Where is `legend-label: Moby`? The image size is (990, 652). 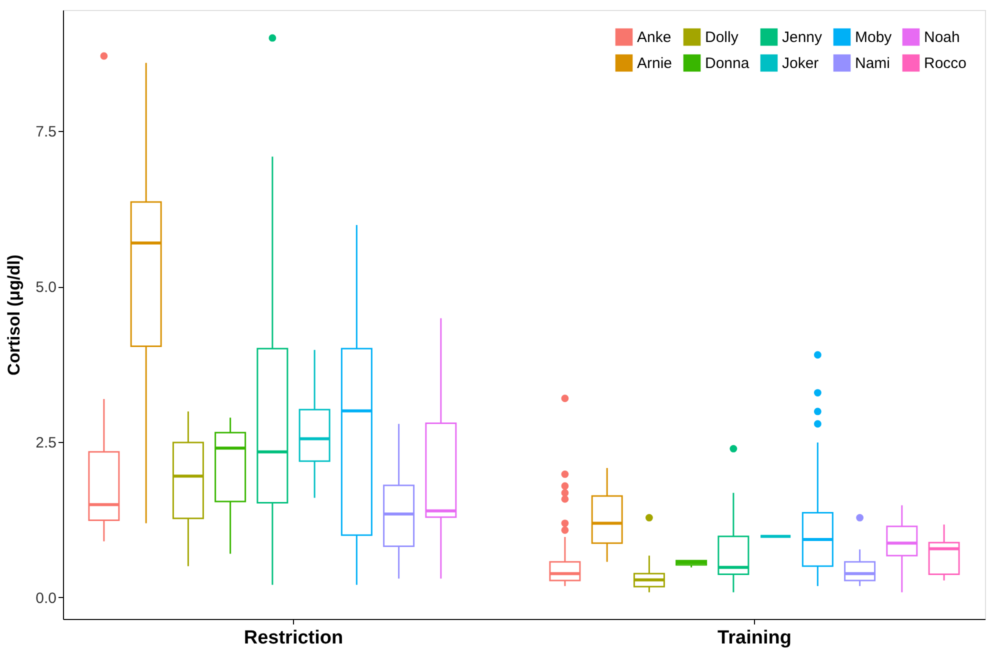
legend-label: Moby is located at coordinates (873, 37).